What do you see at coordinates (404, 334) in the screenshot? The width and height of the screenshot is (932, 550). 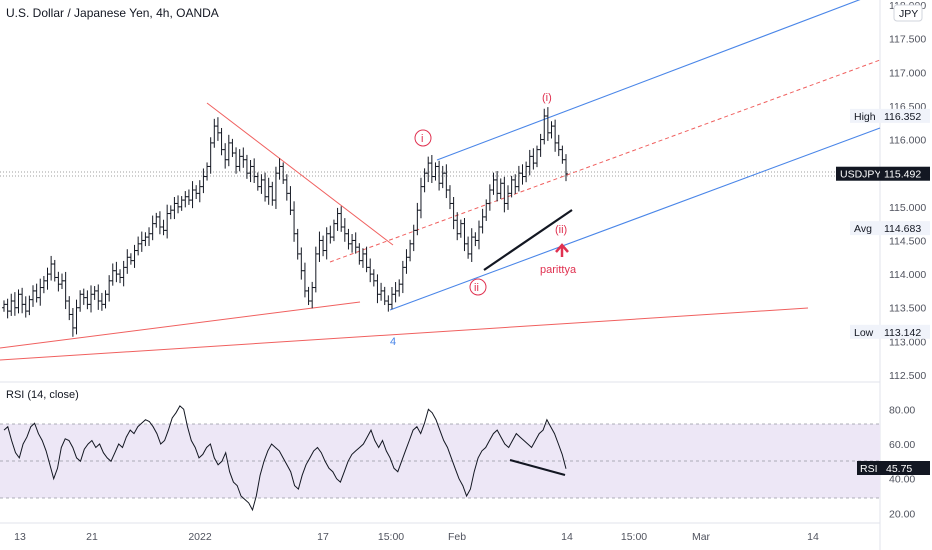 I see `long-support-line` at bounding box center [404, 334].